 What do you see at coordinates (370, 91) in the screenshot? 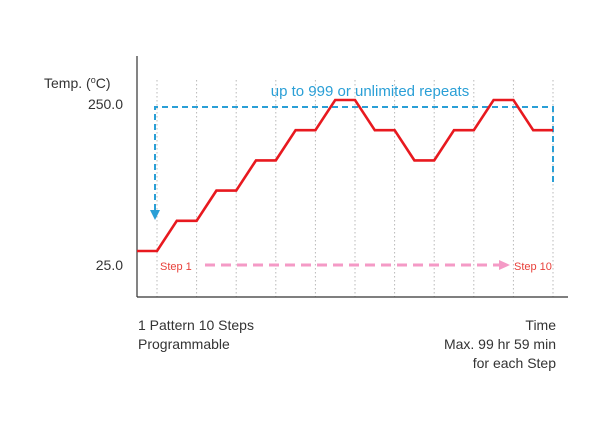
I see `repeat-label: up to 999 or unlimited repeats` at bounding box center [370, 91].